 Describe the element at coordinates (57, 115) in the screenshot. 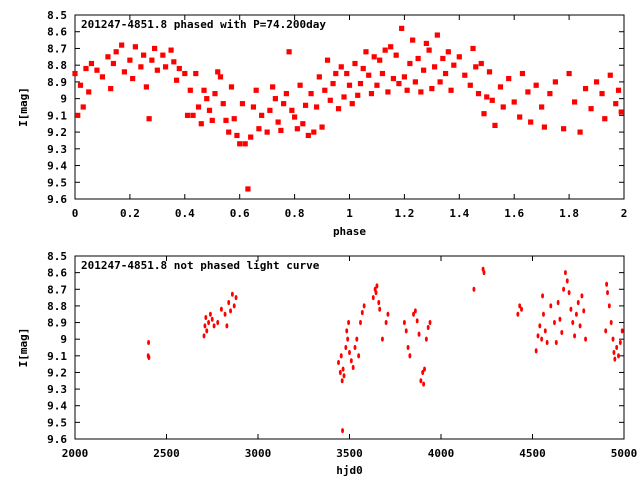

I see `y-tick-label: 9.1` at that location.